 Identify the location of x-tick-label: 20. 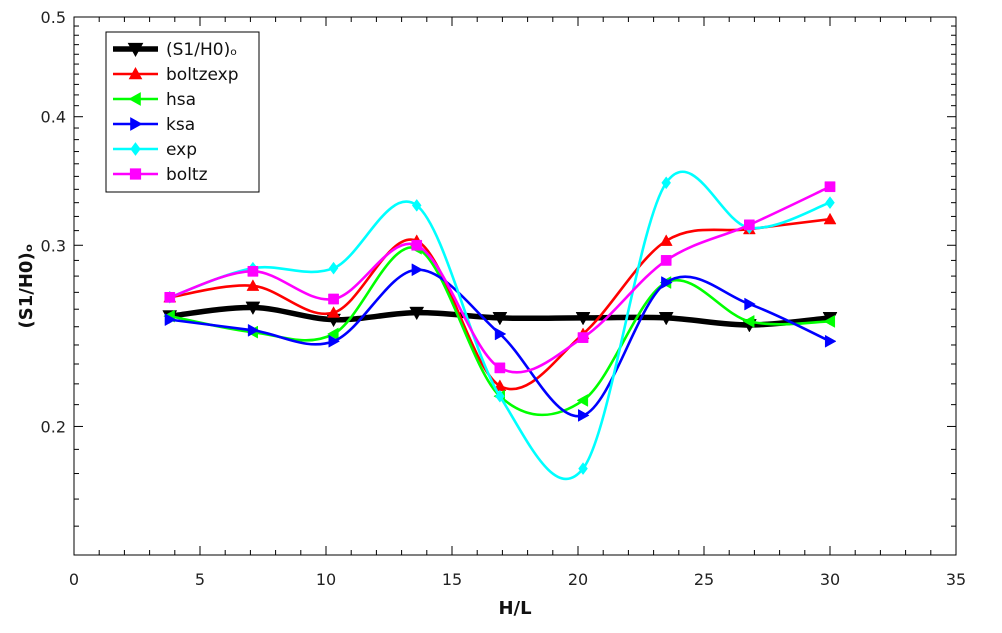
(578, 579).